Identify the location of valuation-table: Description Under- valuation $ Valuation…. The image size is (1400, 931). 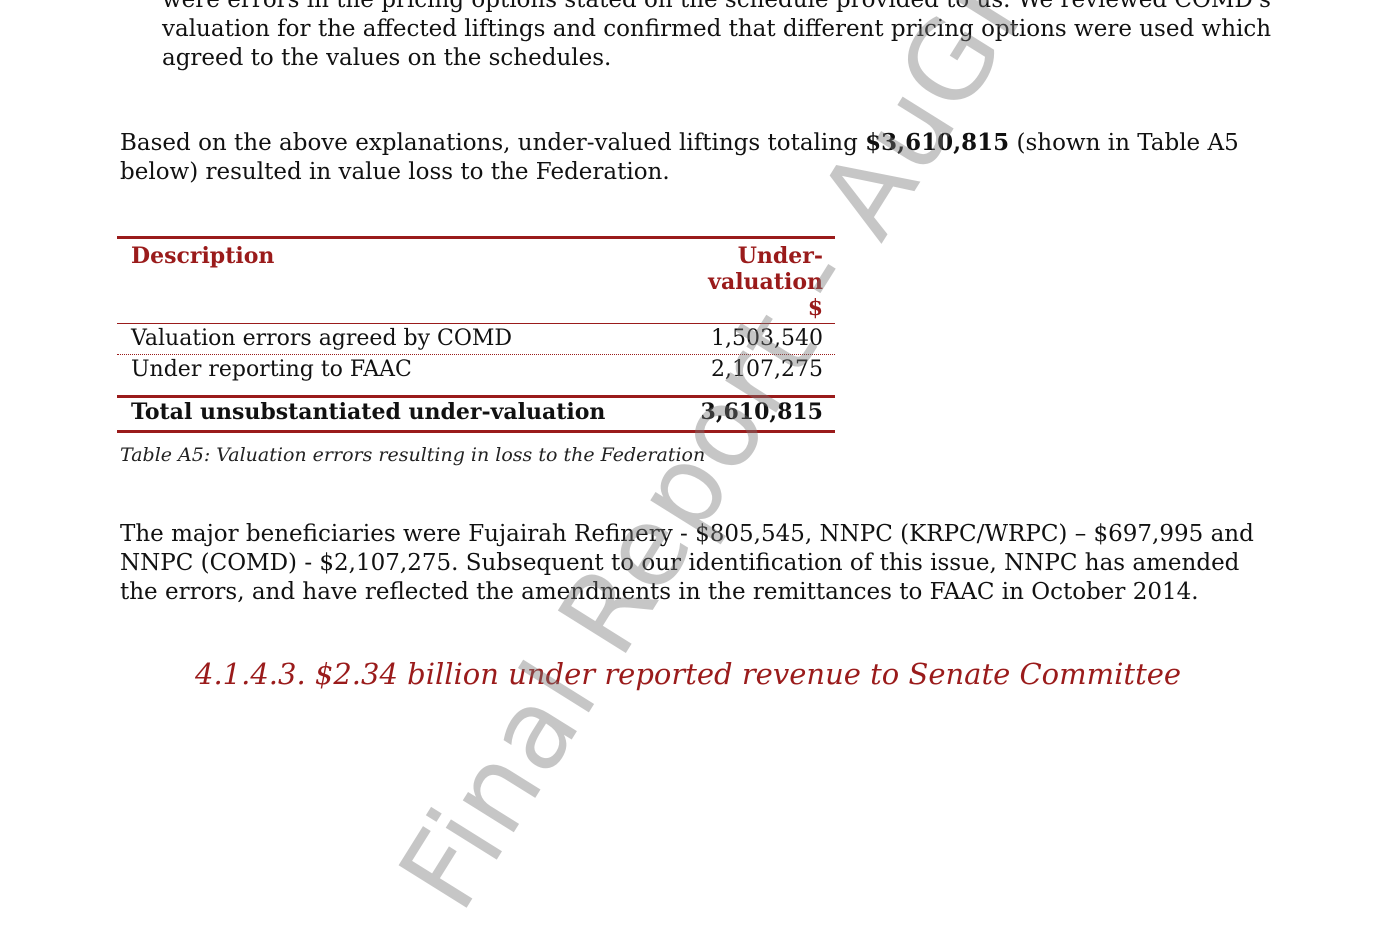
(476, 334).